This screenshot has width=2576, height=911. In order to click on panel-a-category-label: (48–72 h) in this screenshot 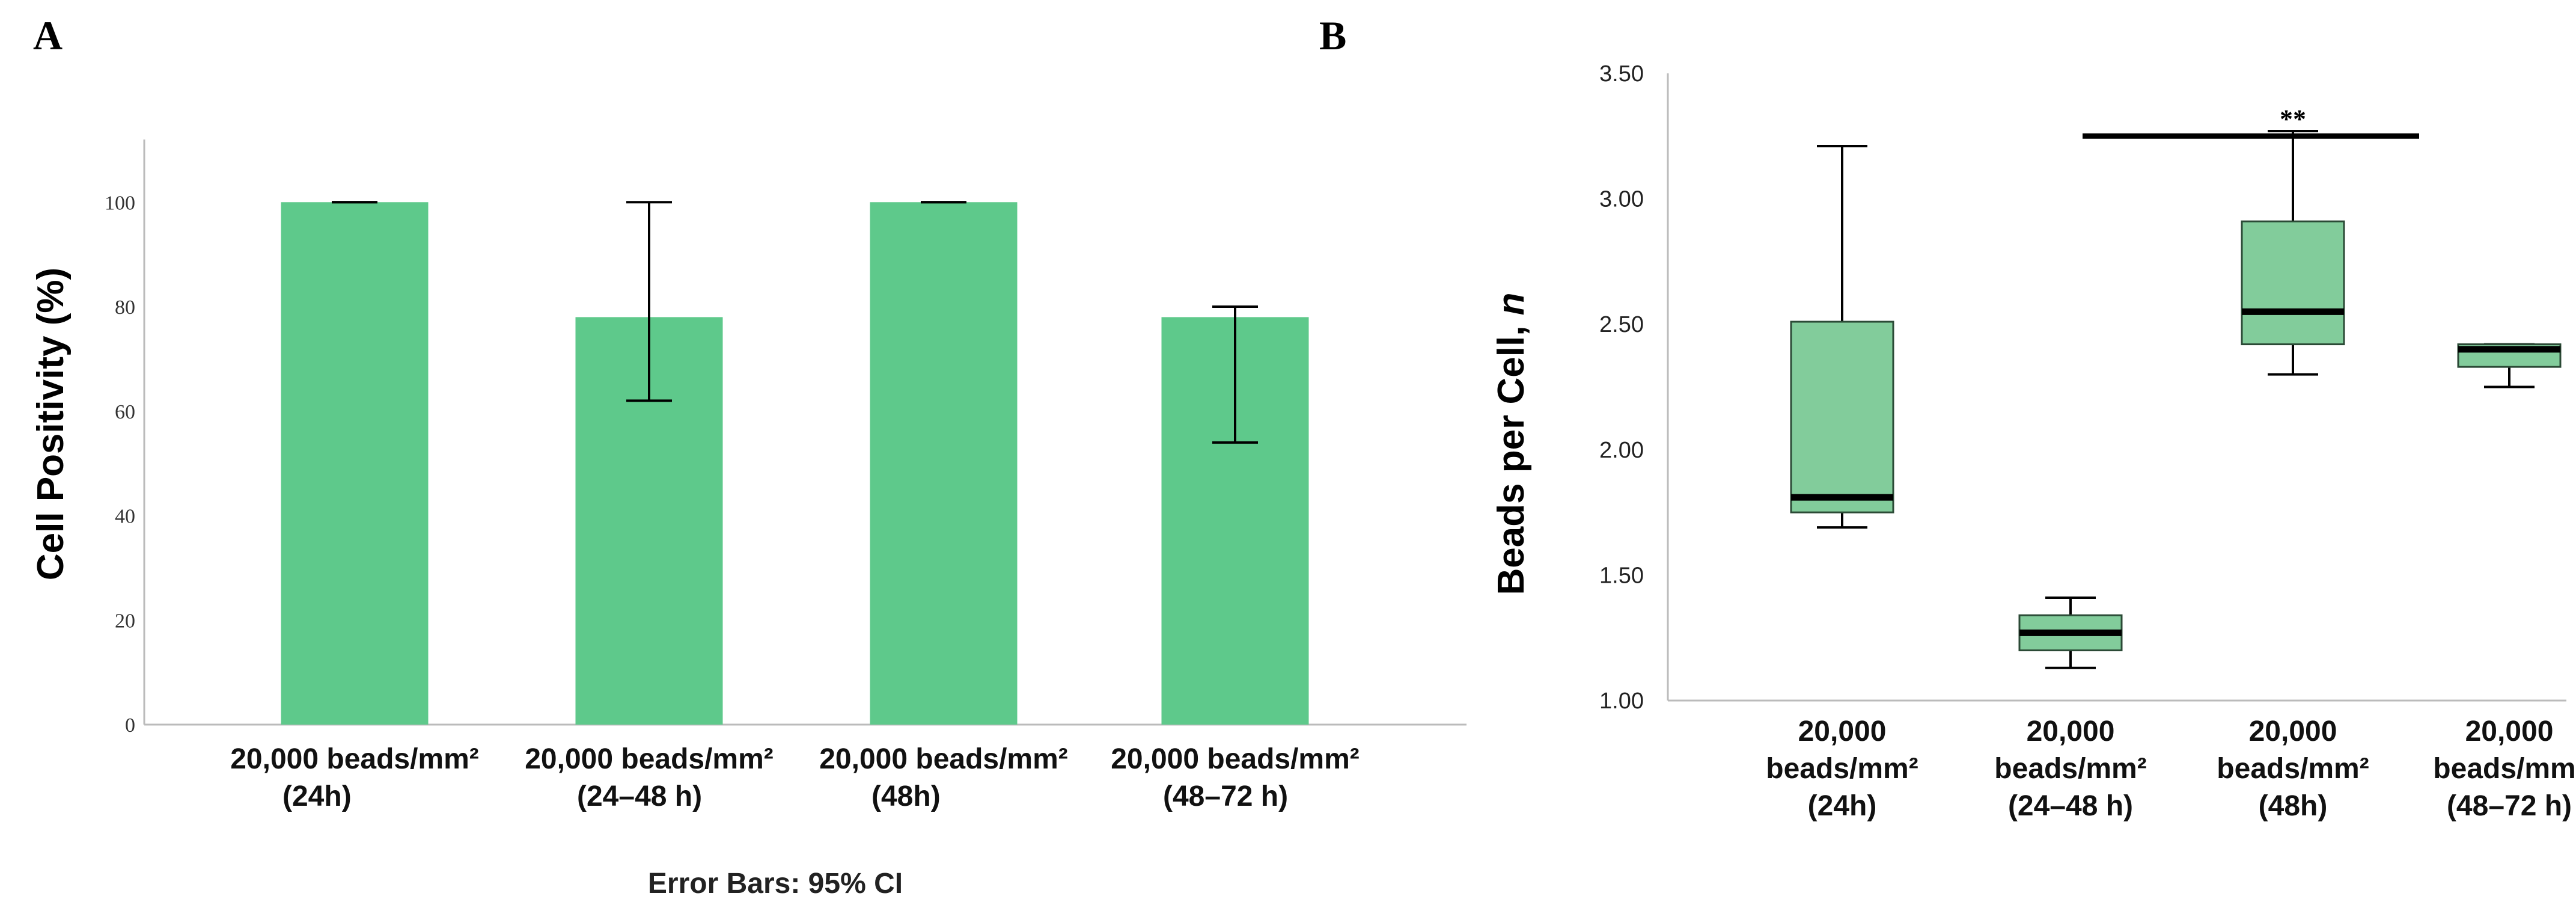, I will do `click(1225, 796)`.